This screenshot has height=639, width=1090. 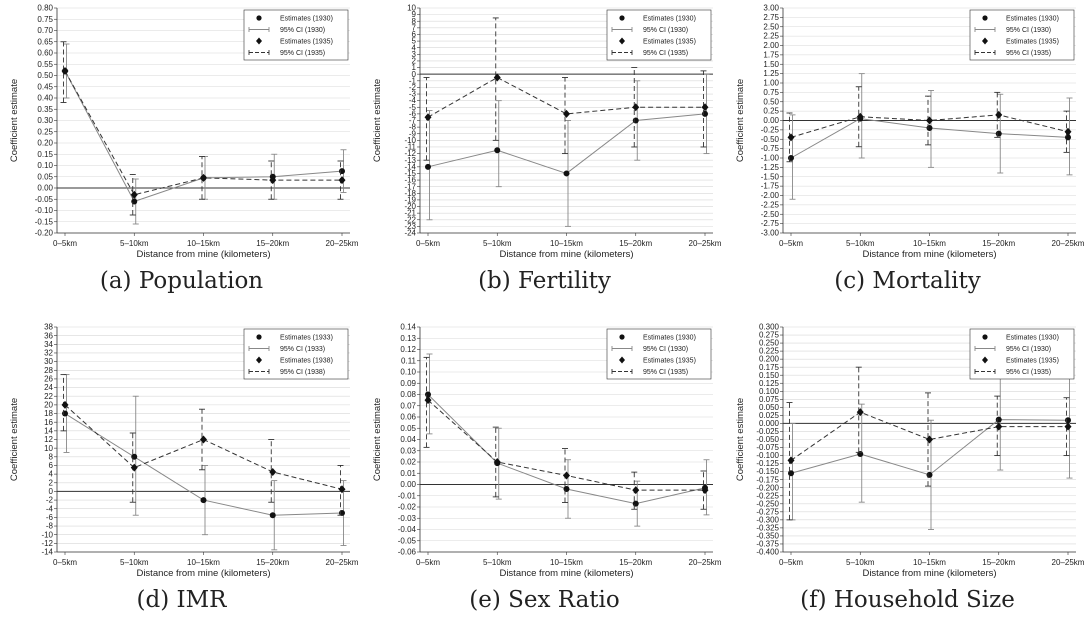 I want to click on y-tick-label: -0.06, so click(x=407, y=552).